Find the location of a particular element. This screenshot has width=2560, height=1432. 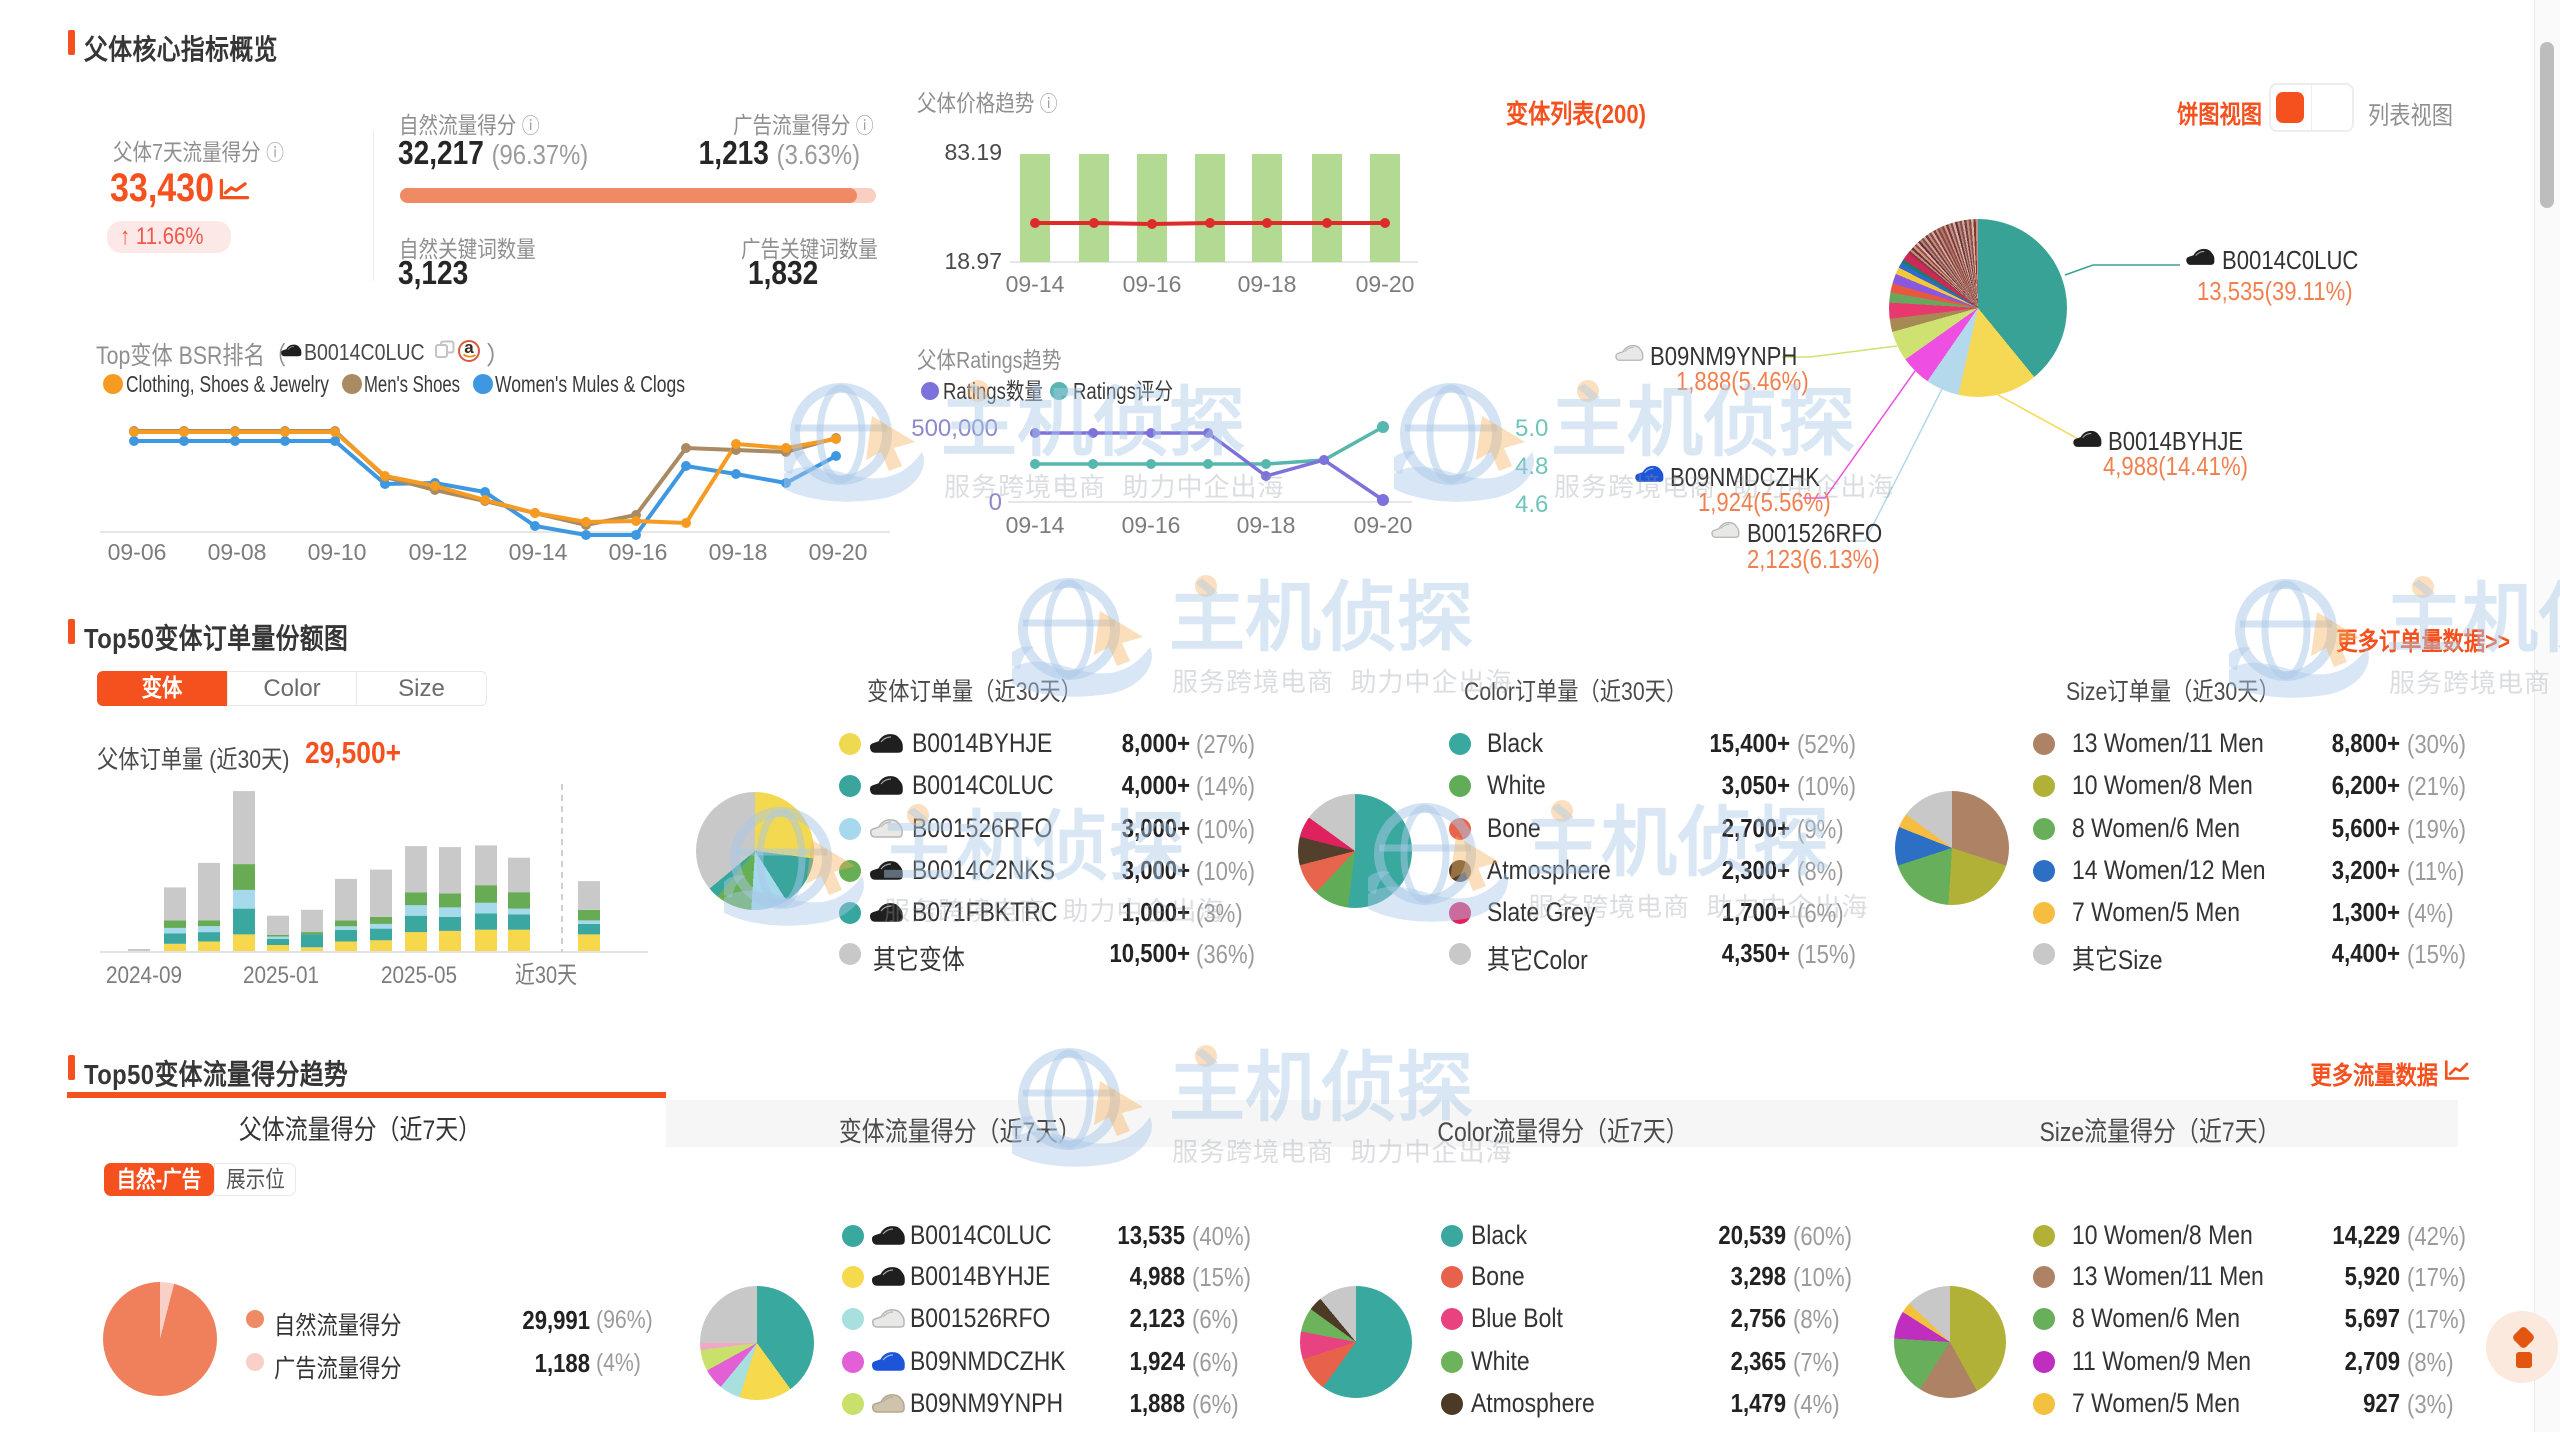

svg-text: Ratings评分 is located at coordinates (1123, 391).